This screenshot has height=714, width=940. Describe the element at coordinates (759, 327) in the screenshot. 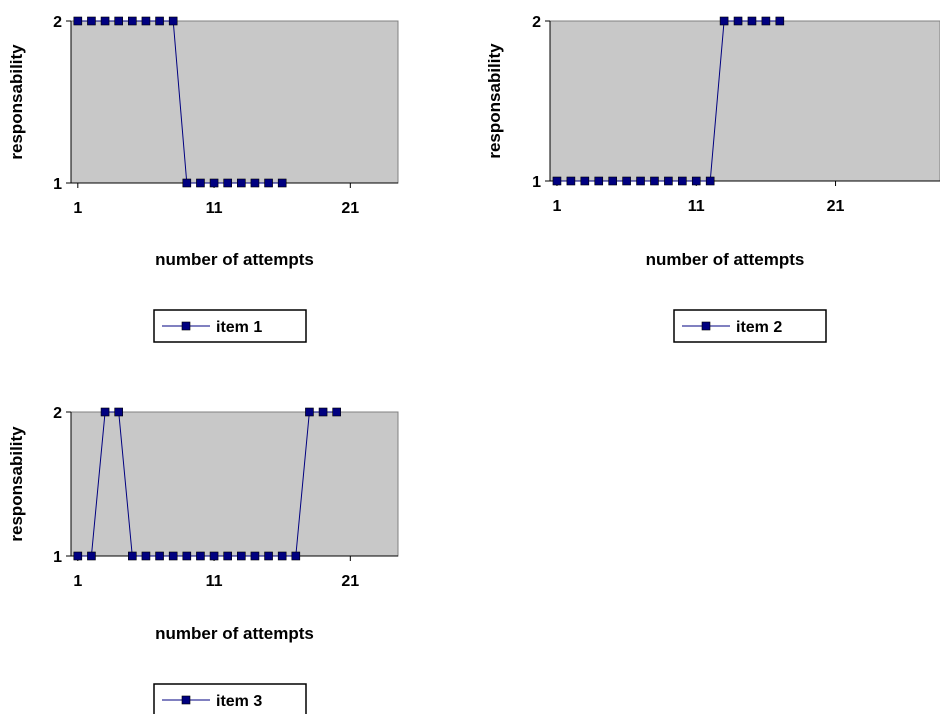

I see `legend-label: item 2` at that location.